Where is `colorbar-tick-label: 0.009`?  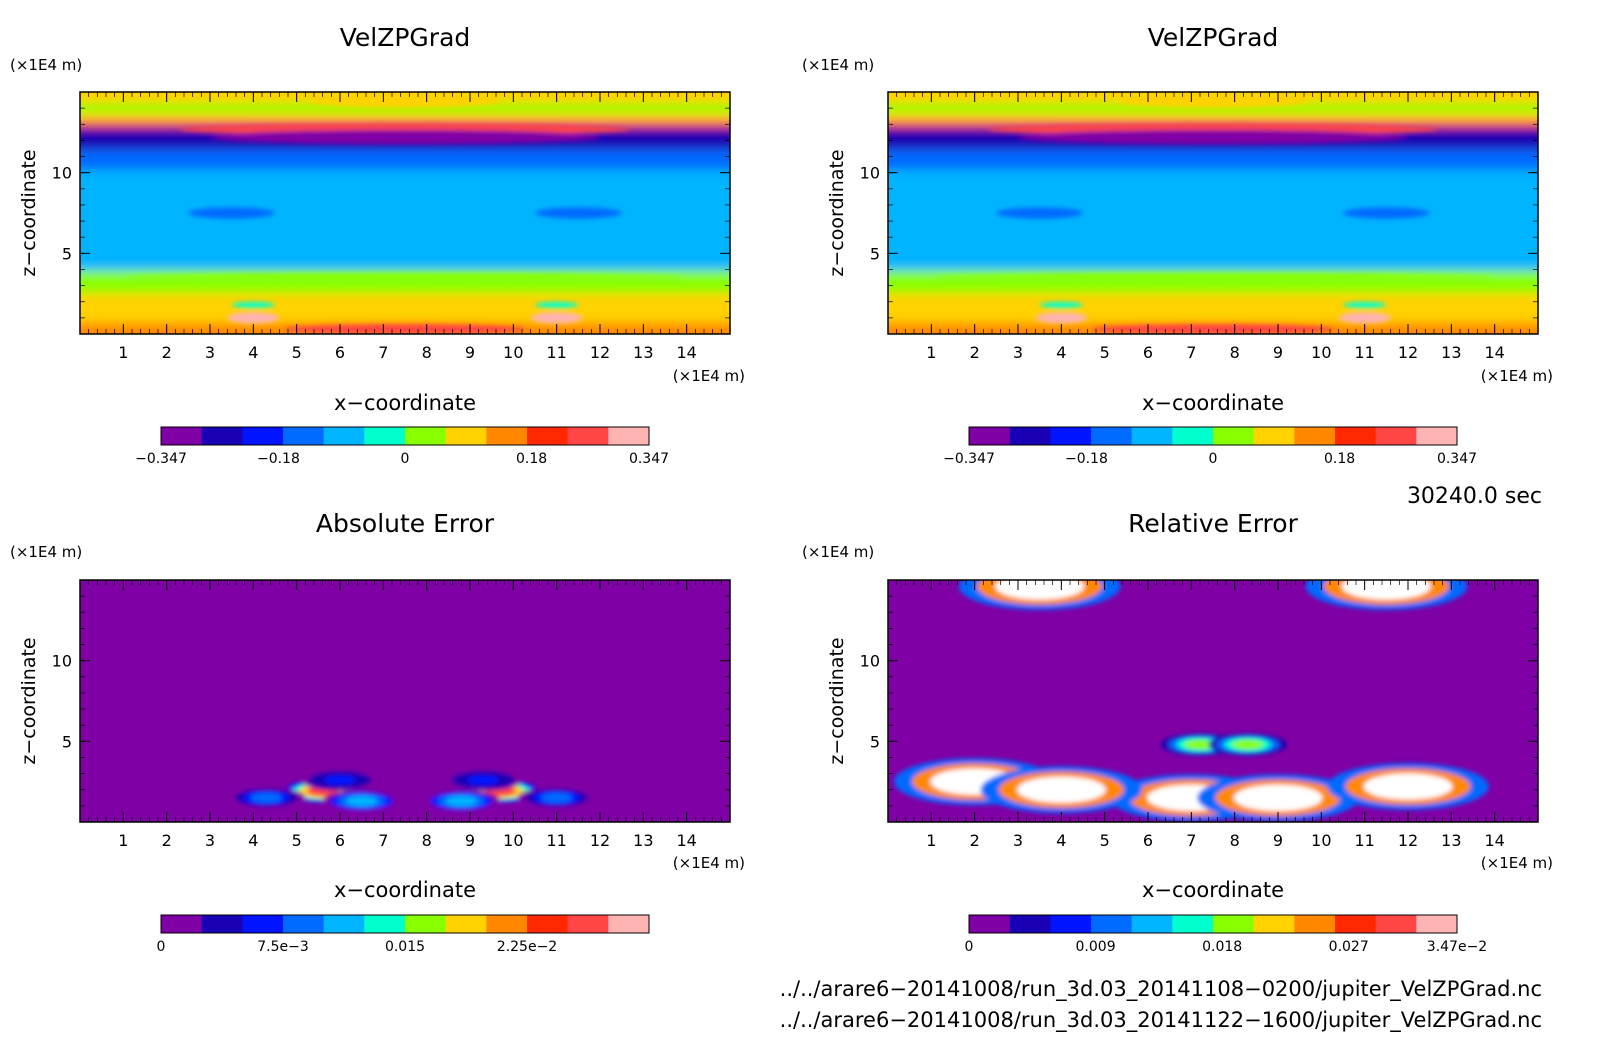 colorbar-tick-label: 0.009 is located at coordinates (1096, 947).